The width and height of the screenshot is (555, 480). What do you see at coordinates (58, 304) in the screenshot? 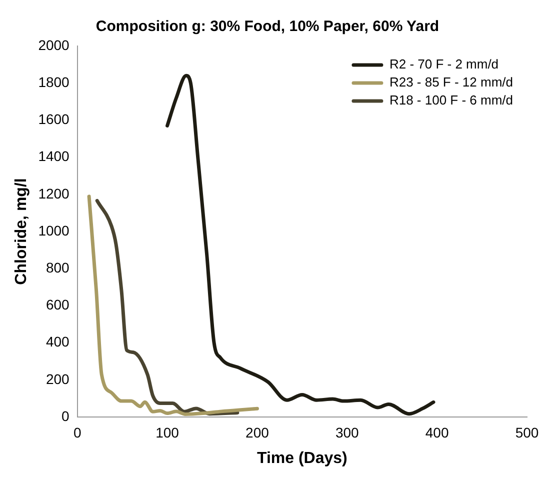
I see `y-tick-label: 600` at bounding box center [58, 304].